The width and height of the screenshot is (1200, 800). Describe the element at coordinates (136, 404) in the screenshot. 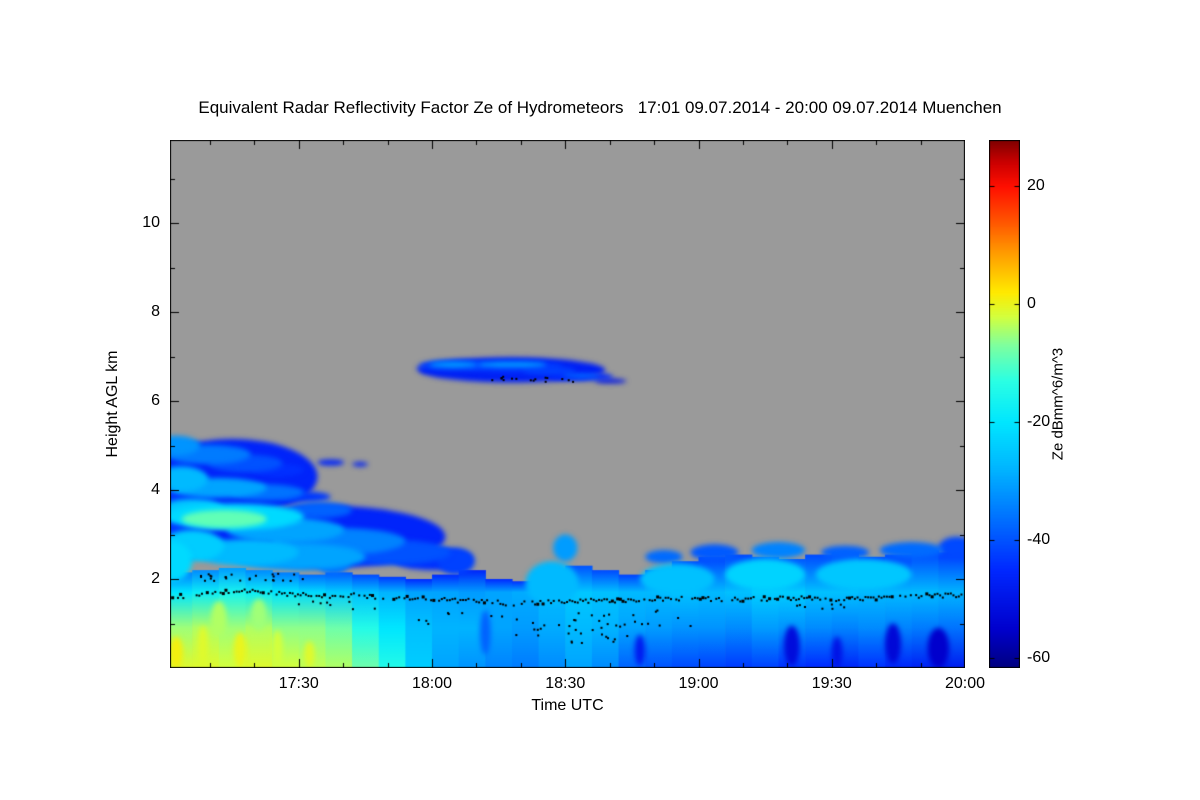

I see `y-tick-labels: 2 4 6 8 10` at that location.